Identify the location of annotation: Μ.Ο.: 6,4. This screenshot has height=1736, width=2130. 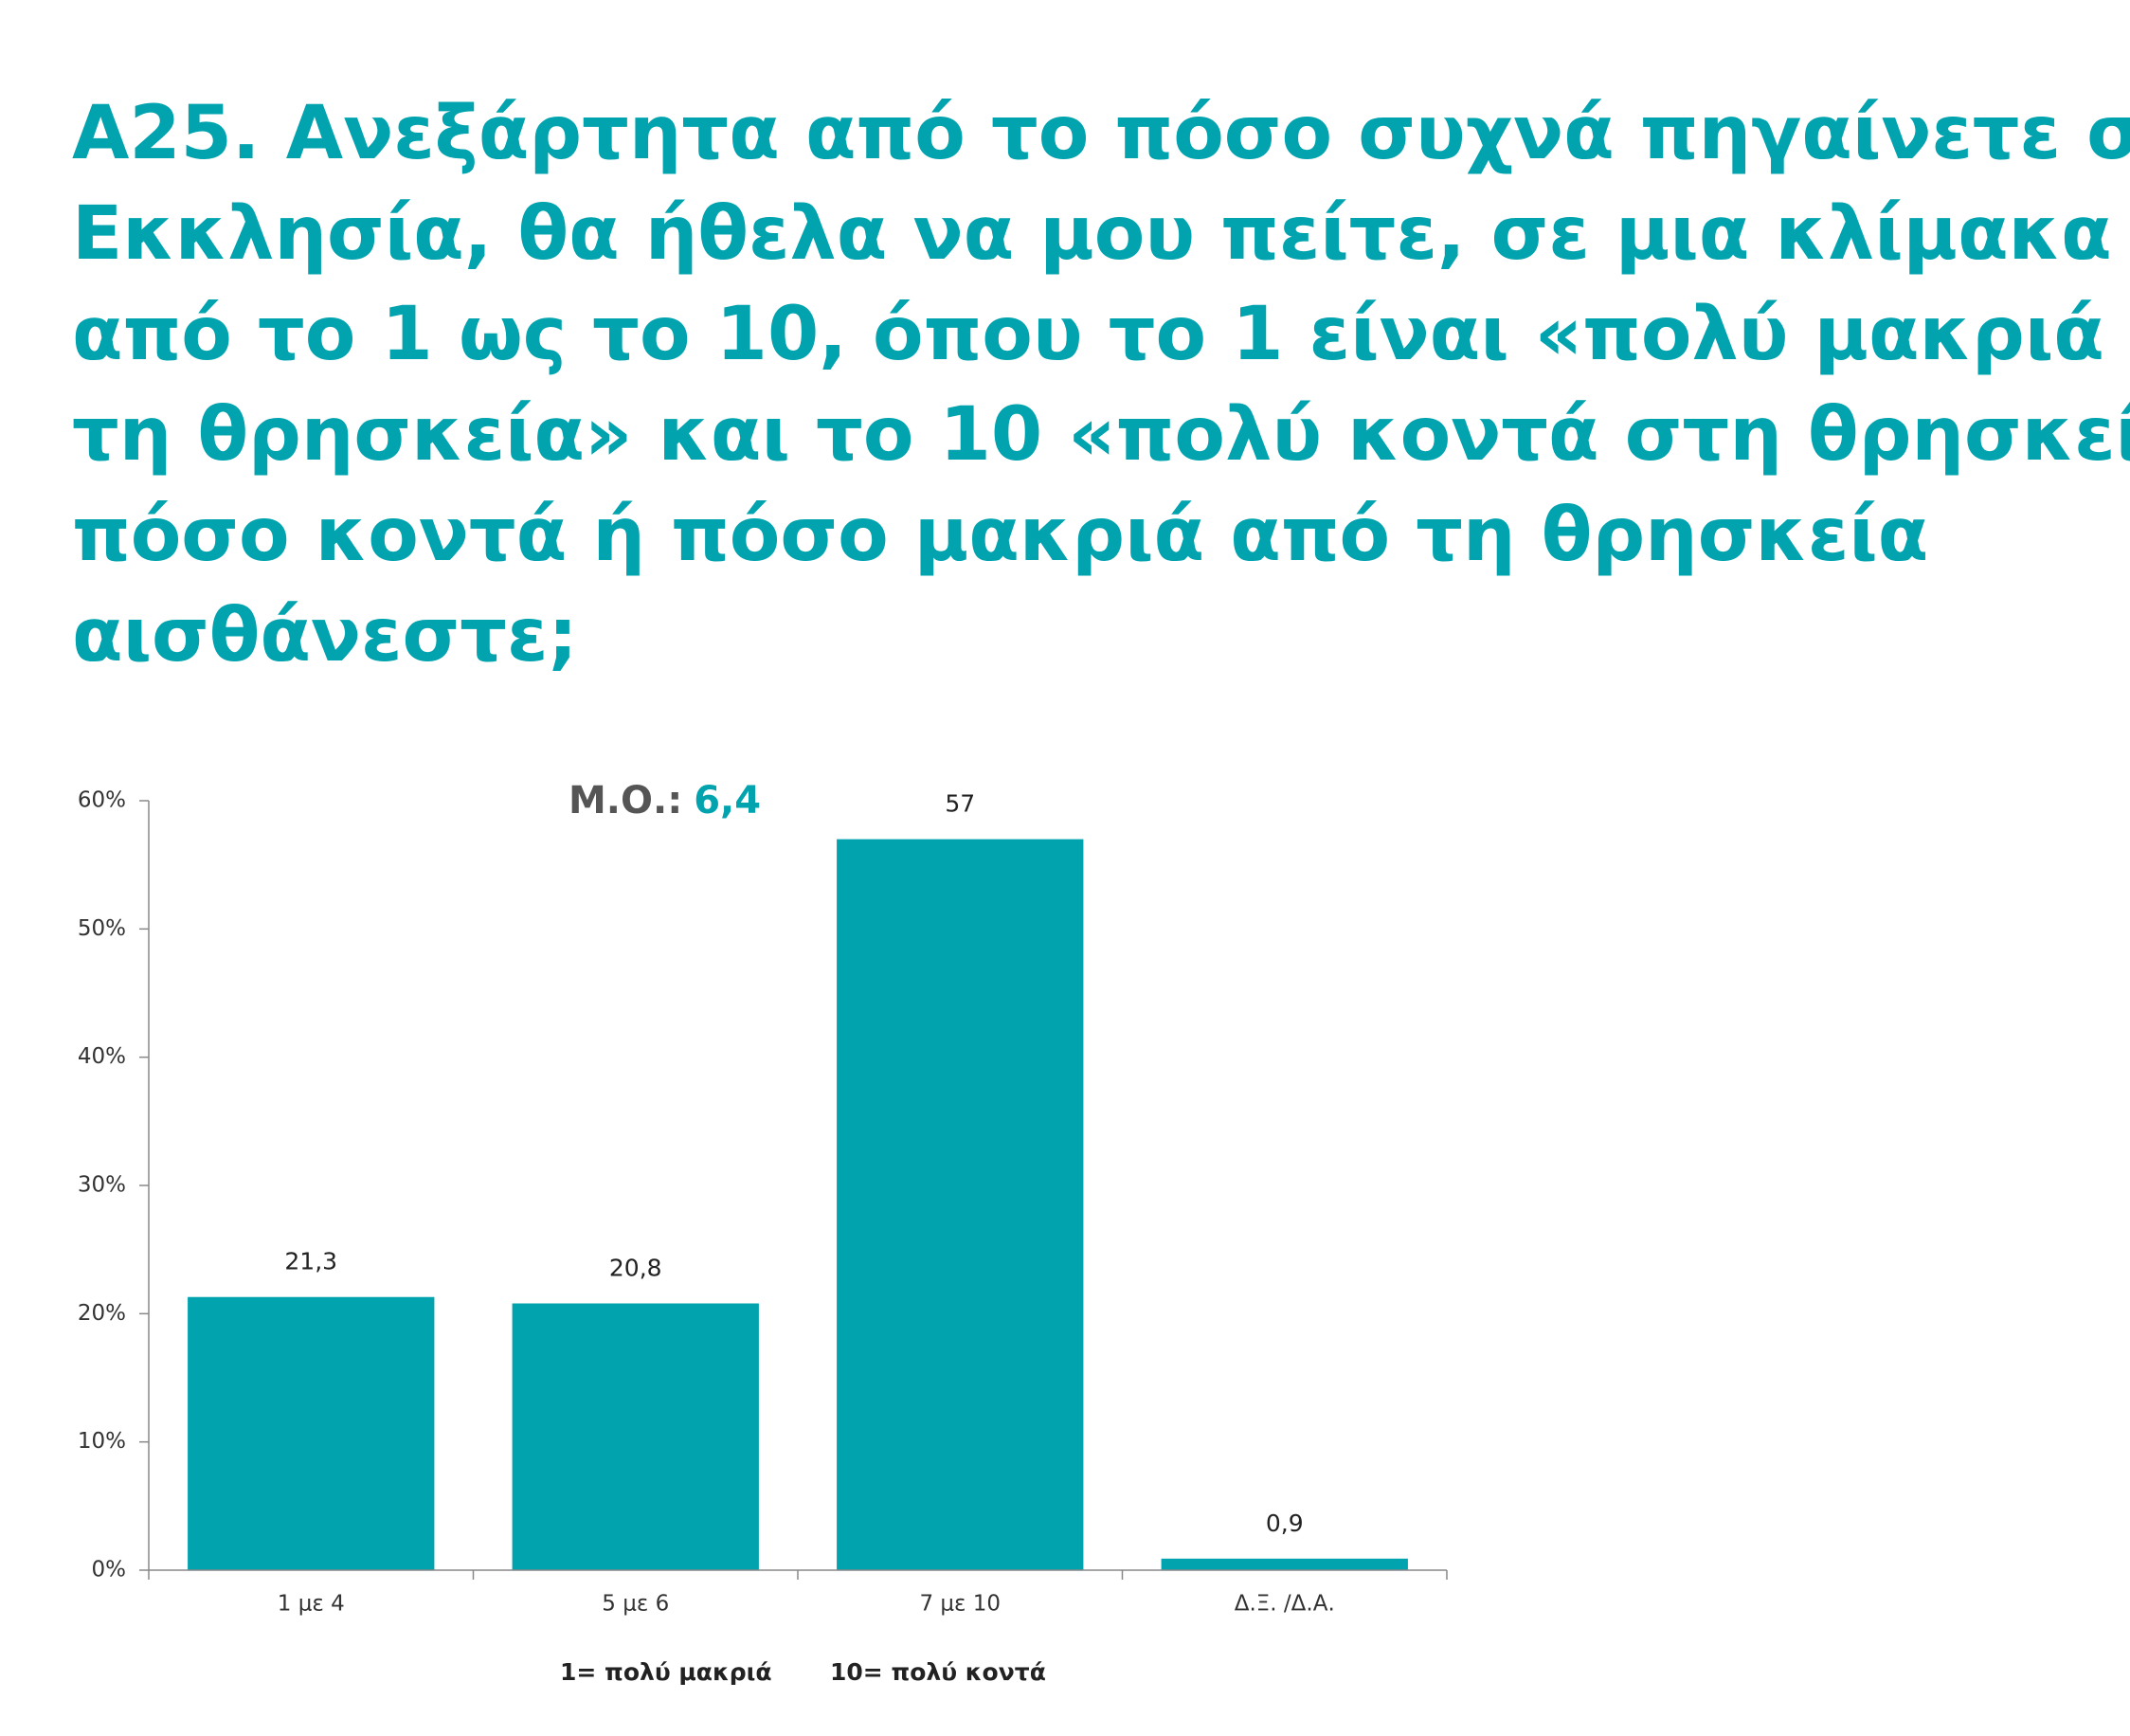
(665, 801).